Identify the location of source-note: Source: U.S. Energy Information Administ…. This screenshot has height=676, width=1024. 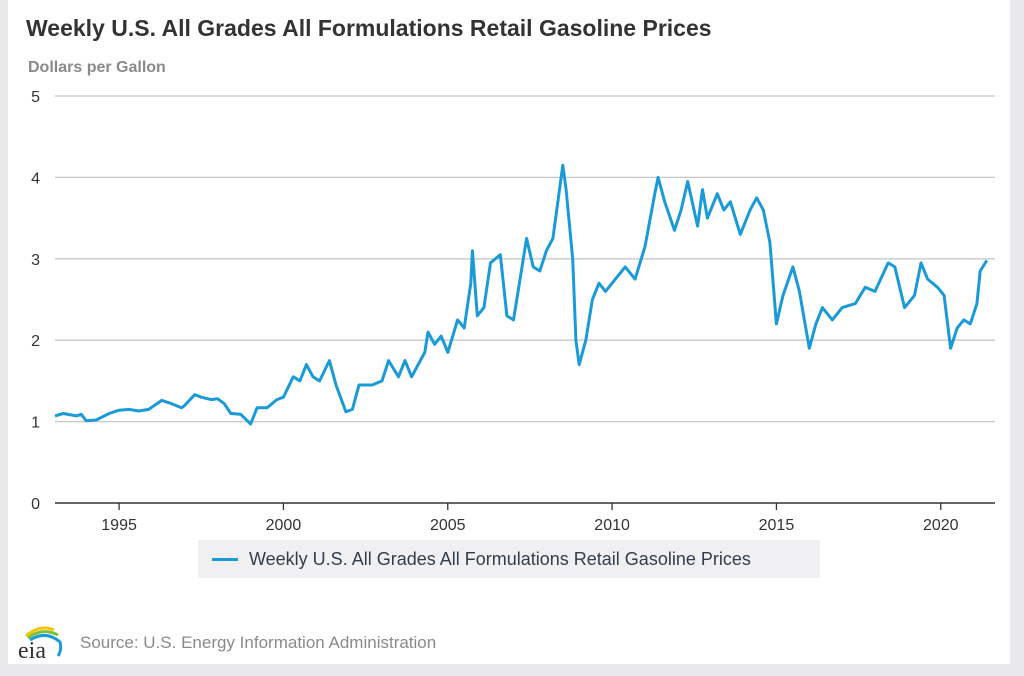
(258, 642).